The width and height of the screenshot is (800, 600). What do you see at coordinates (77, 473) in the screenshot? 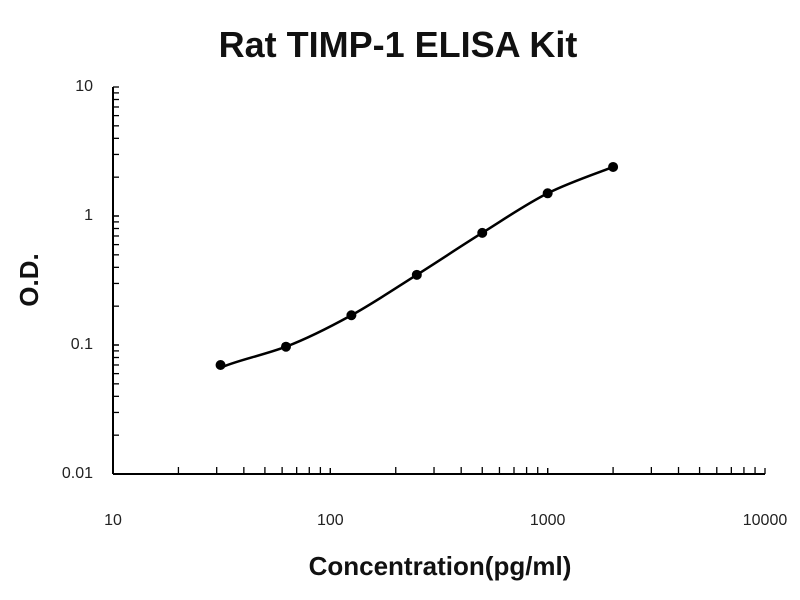
I see `y-tick-label: 0.01` at bounding box center [77, 473].